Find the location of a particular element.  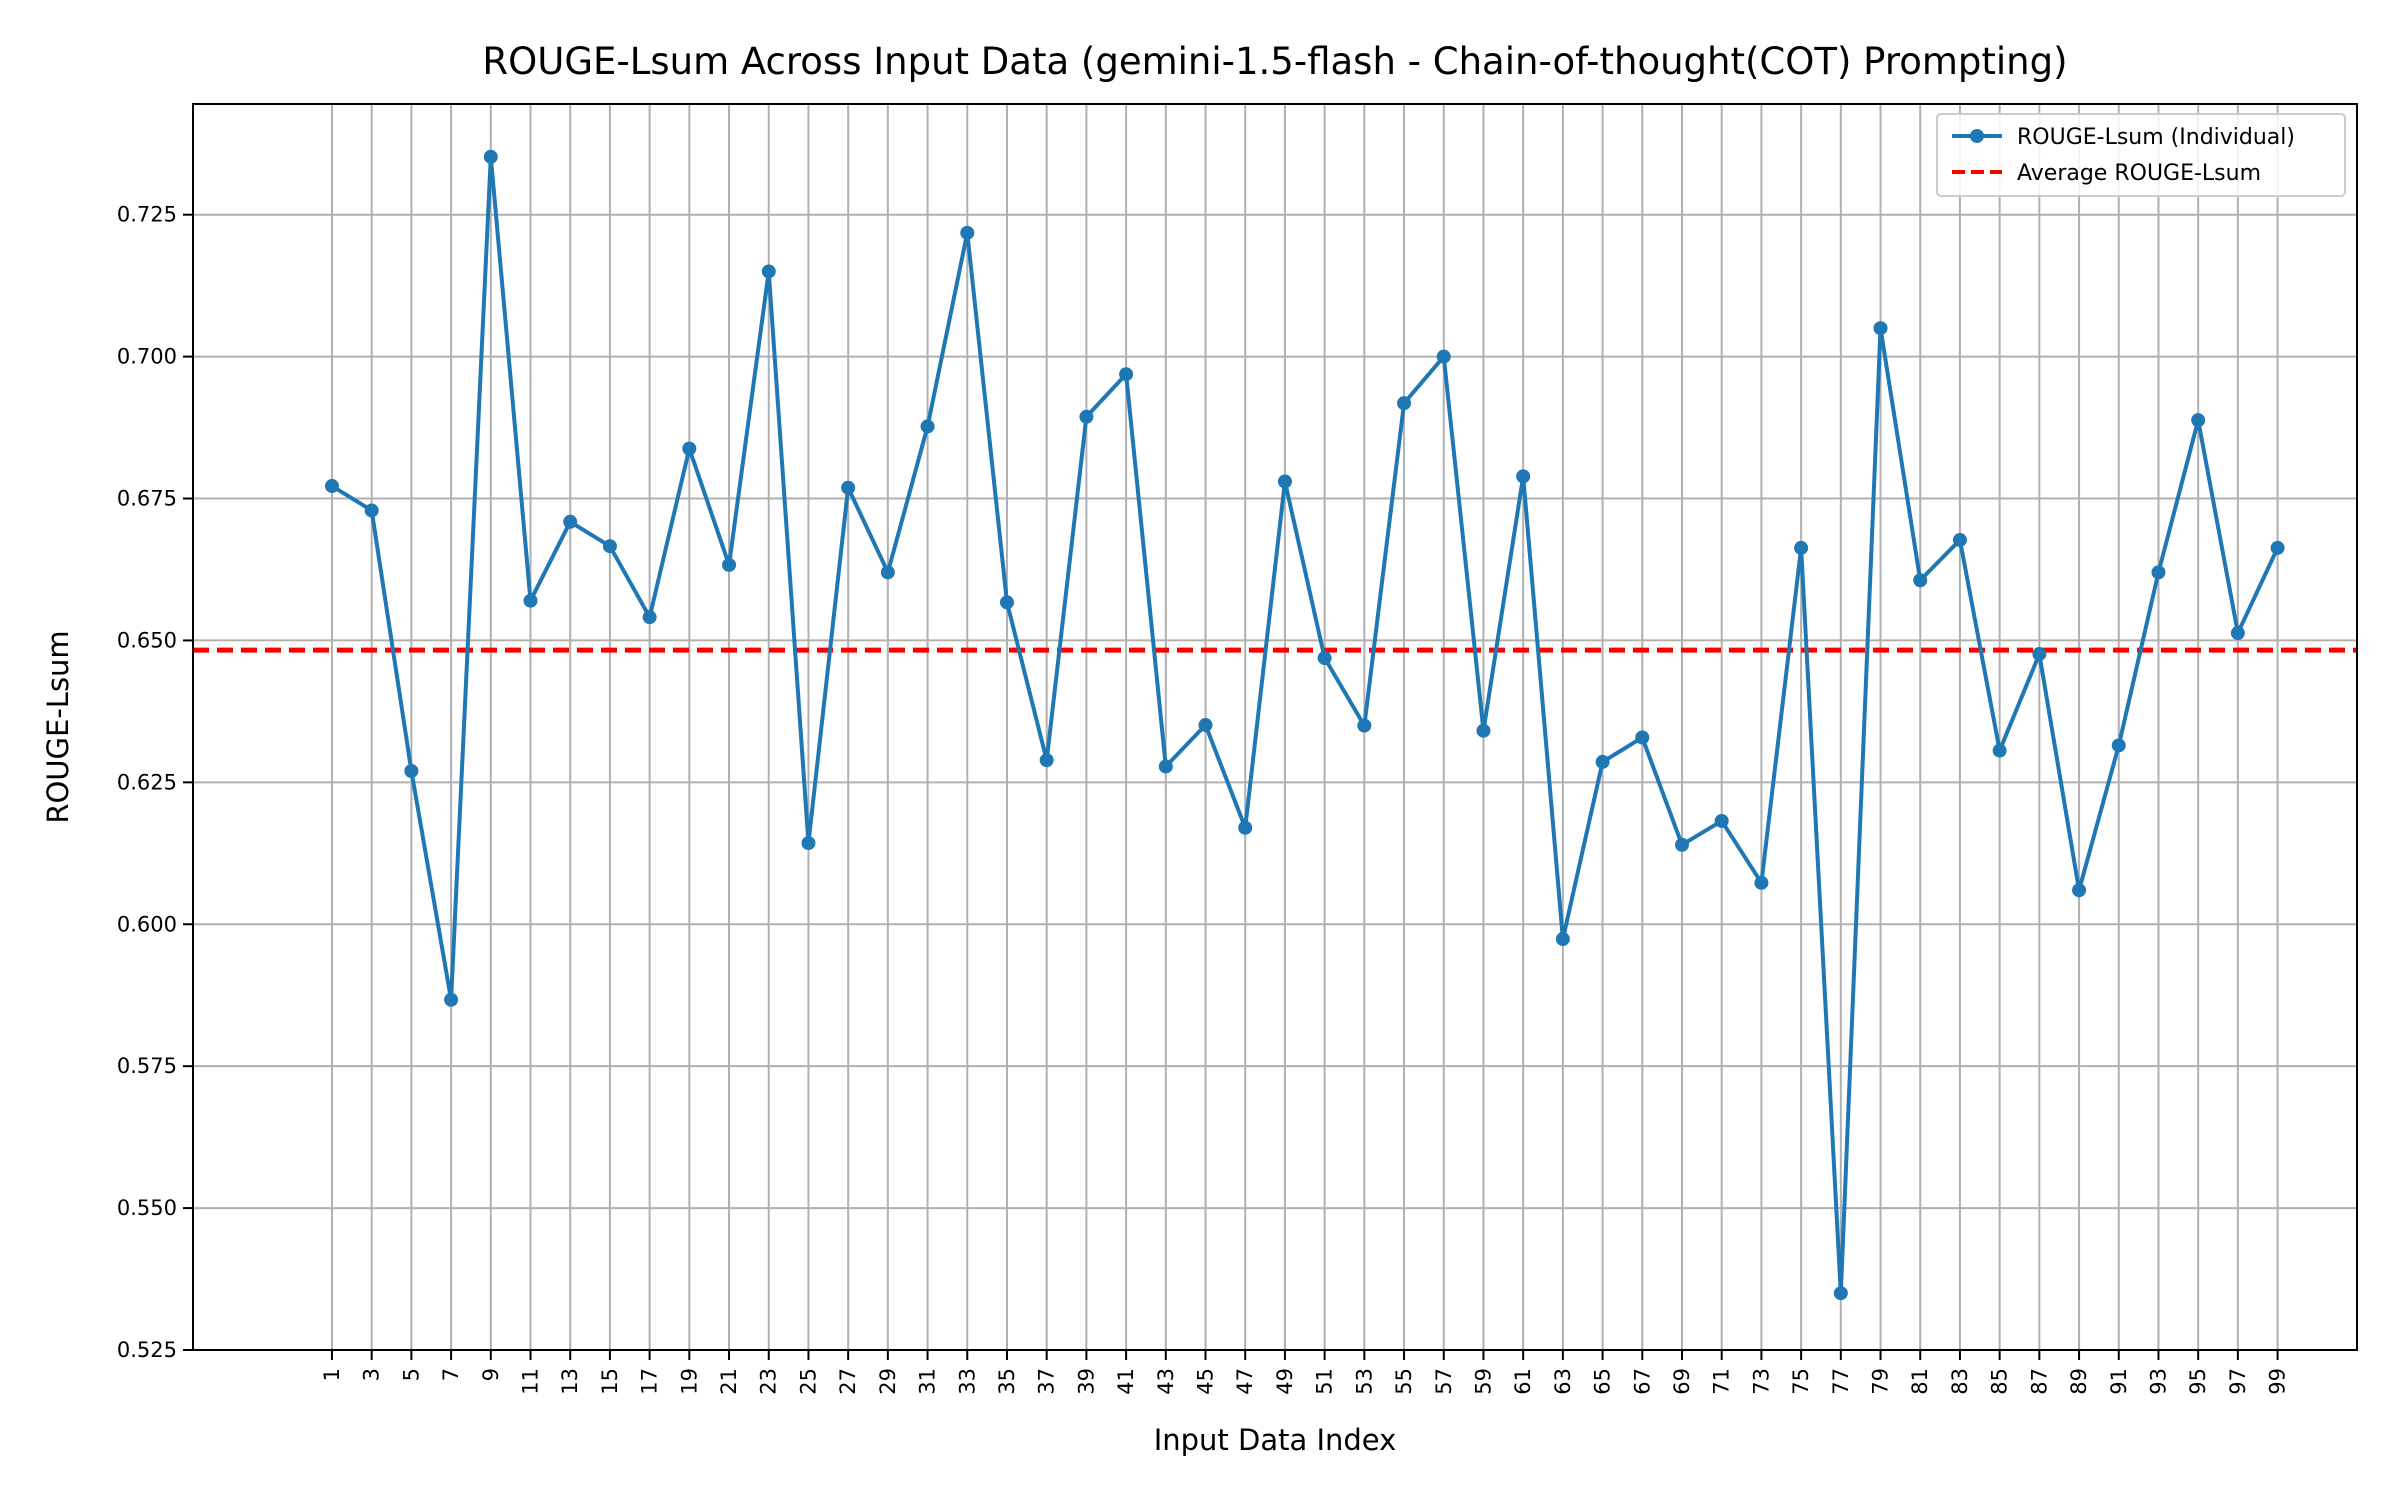

x-tick-label: 59 is located at coordinates (1483, 1381).